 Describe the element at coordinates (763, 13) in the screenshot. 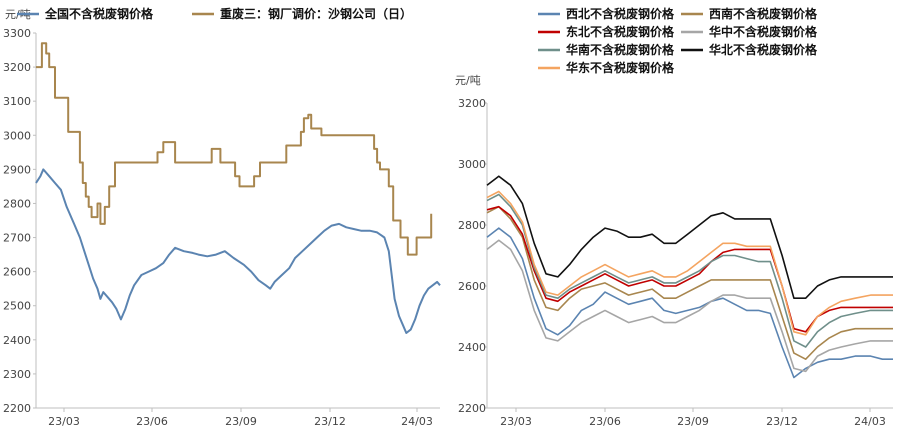

I see `legend-label: 西南不含税废钢价格` at that location.